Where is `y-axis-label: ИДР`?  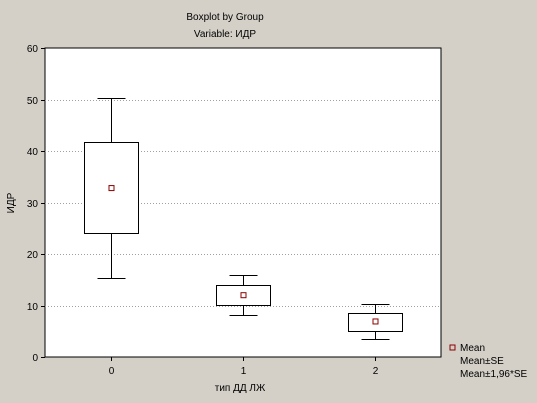 y-axis-label: ИДР is located at coordinates (11, 202).